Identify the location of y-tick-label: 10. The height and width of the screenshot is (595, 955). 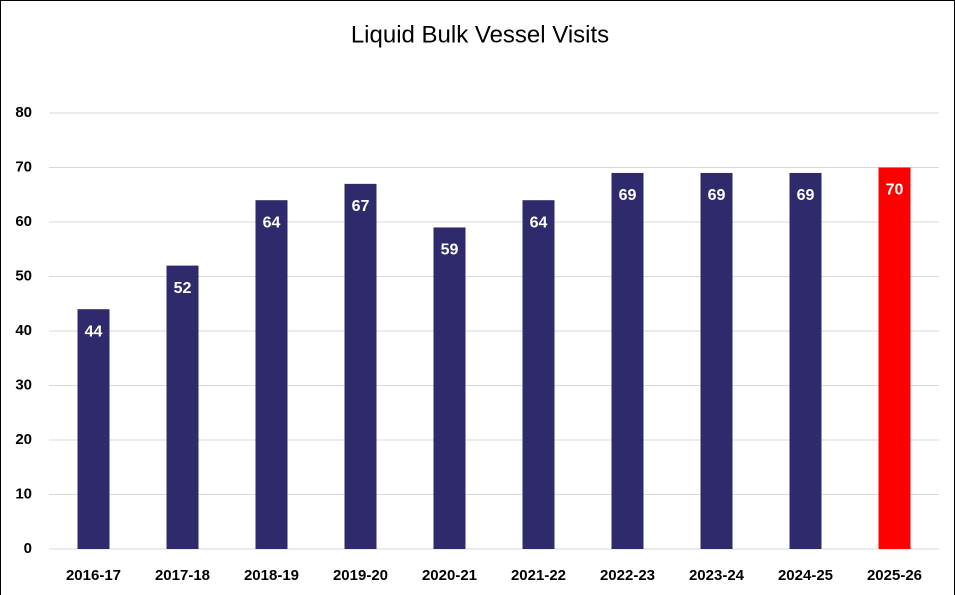
(23, 493).